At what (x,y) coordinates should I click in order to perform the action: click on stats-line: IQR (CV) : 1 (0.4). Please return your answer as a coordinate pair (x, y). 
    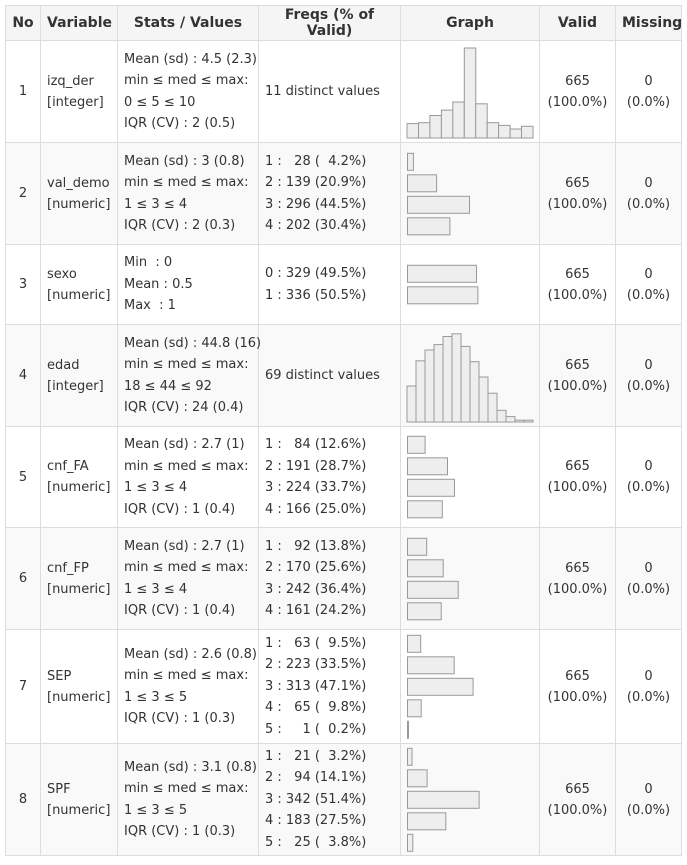
    Looking at the image, I should click on (180, 610).